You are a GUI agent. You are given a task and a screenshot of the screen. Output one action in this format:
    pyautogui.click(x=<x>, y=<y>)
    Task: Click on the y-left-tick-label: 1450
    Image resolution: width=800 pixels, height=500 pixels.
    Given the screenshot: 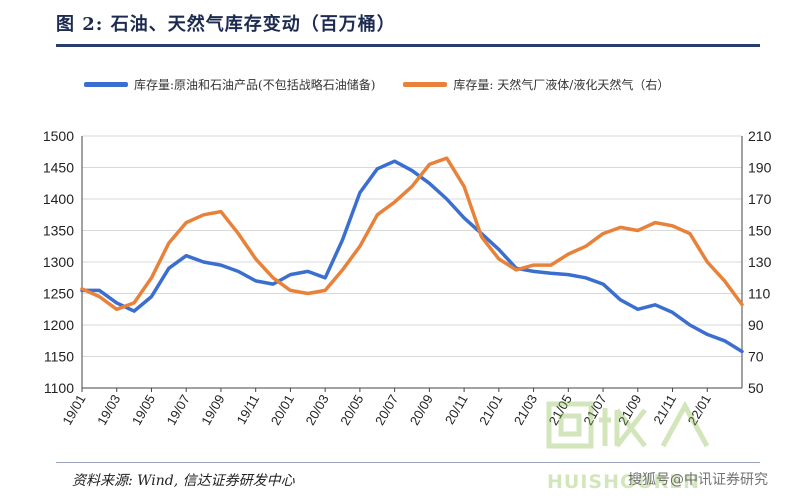 What is the action you would take?
    pyautogui.click(x=58, y=168)
    